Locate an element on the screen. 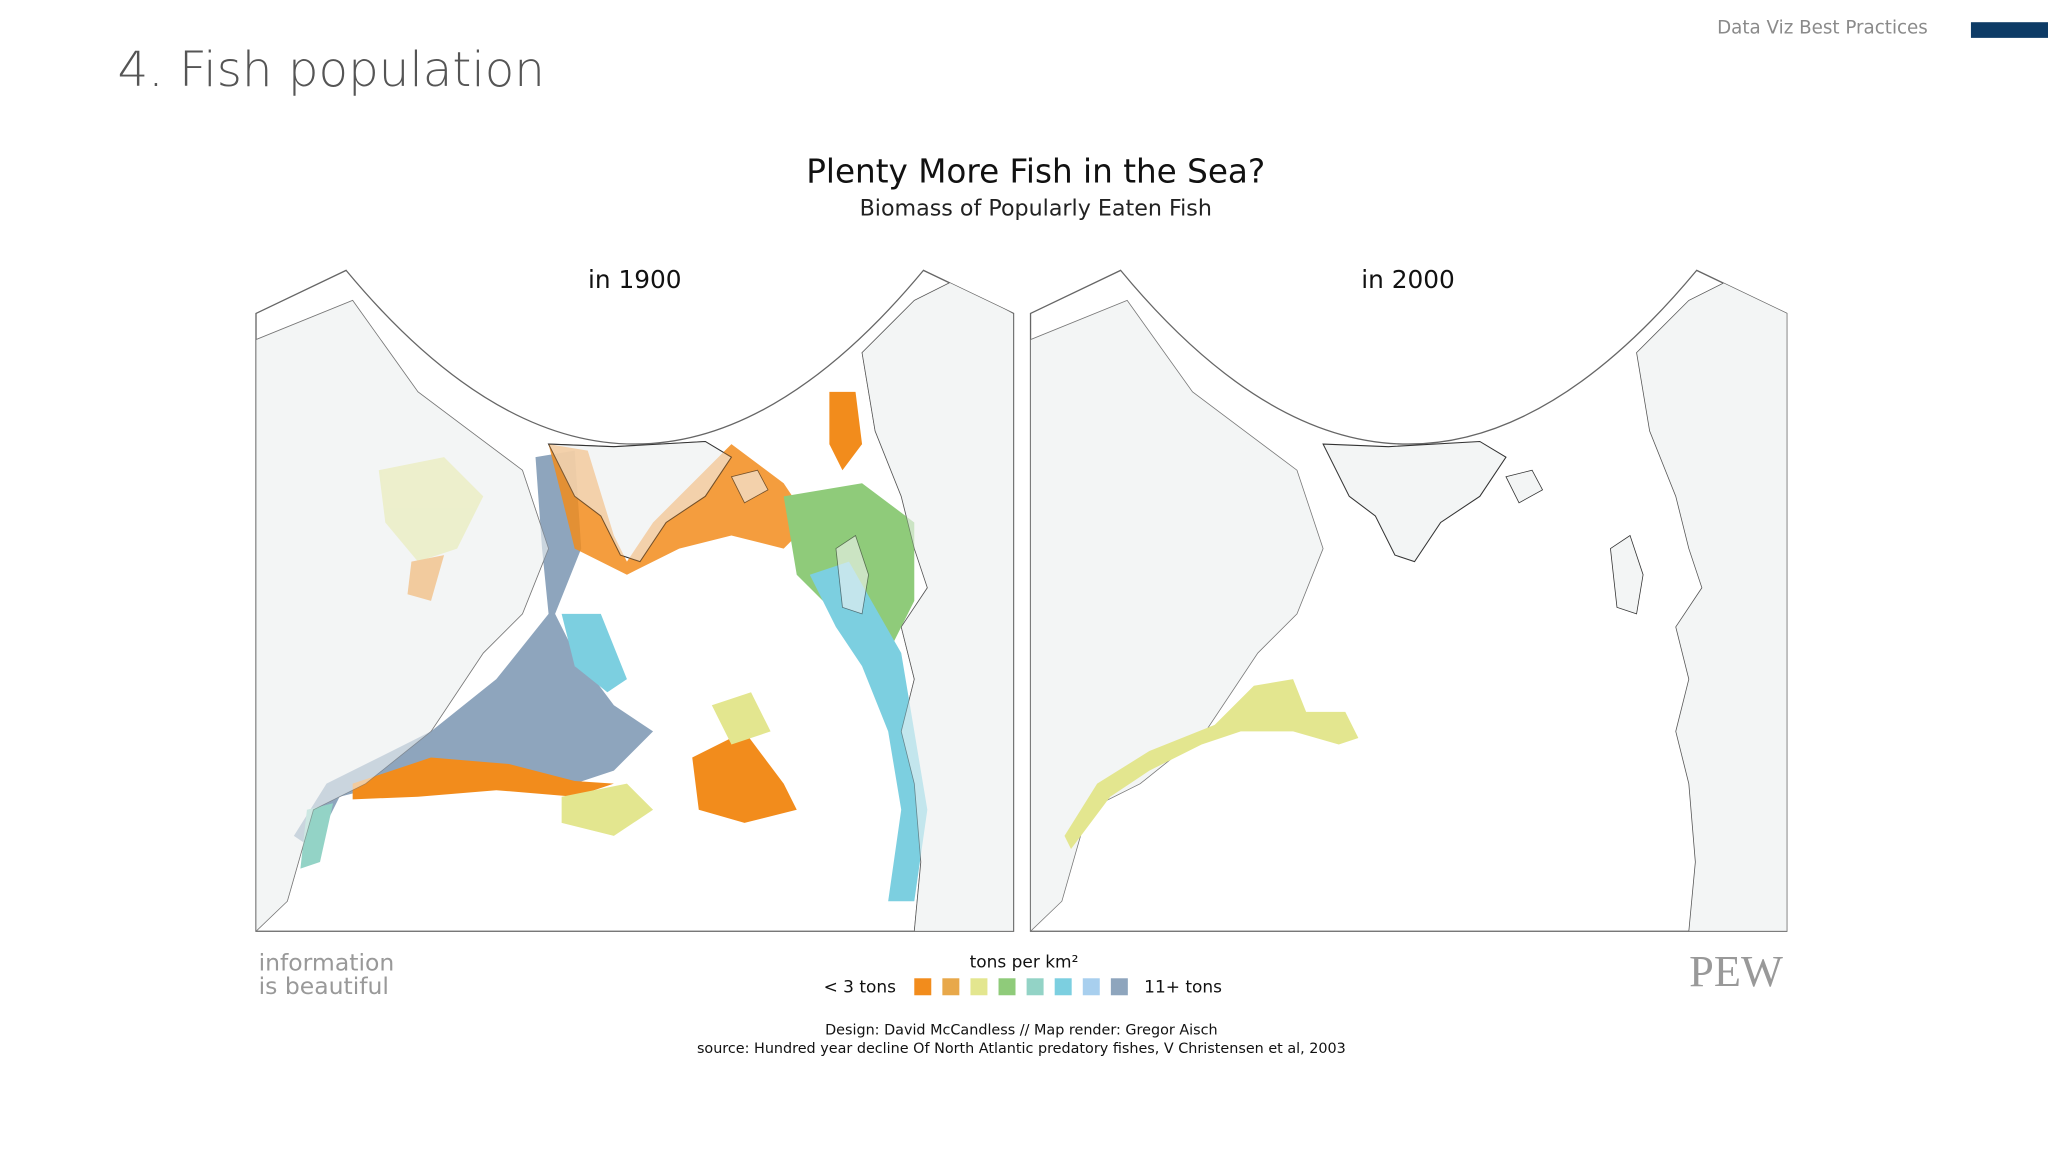  slide-title: 4. Fish population is located at coordinates (331, 70).